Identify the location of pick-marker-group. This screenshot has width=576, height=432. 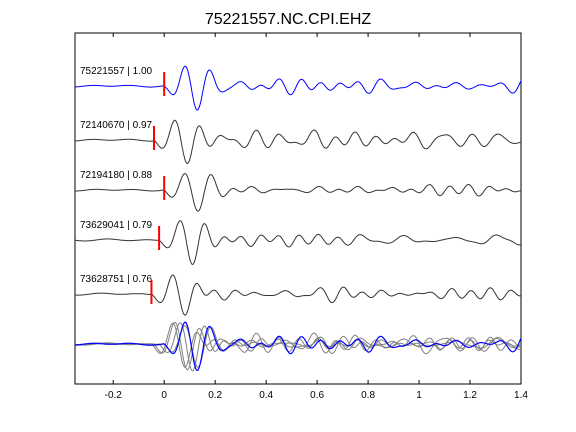
(158, 188).